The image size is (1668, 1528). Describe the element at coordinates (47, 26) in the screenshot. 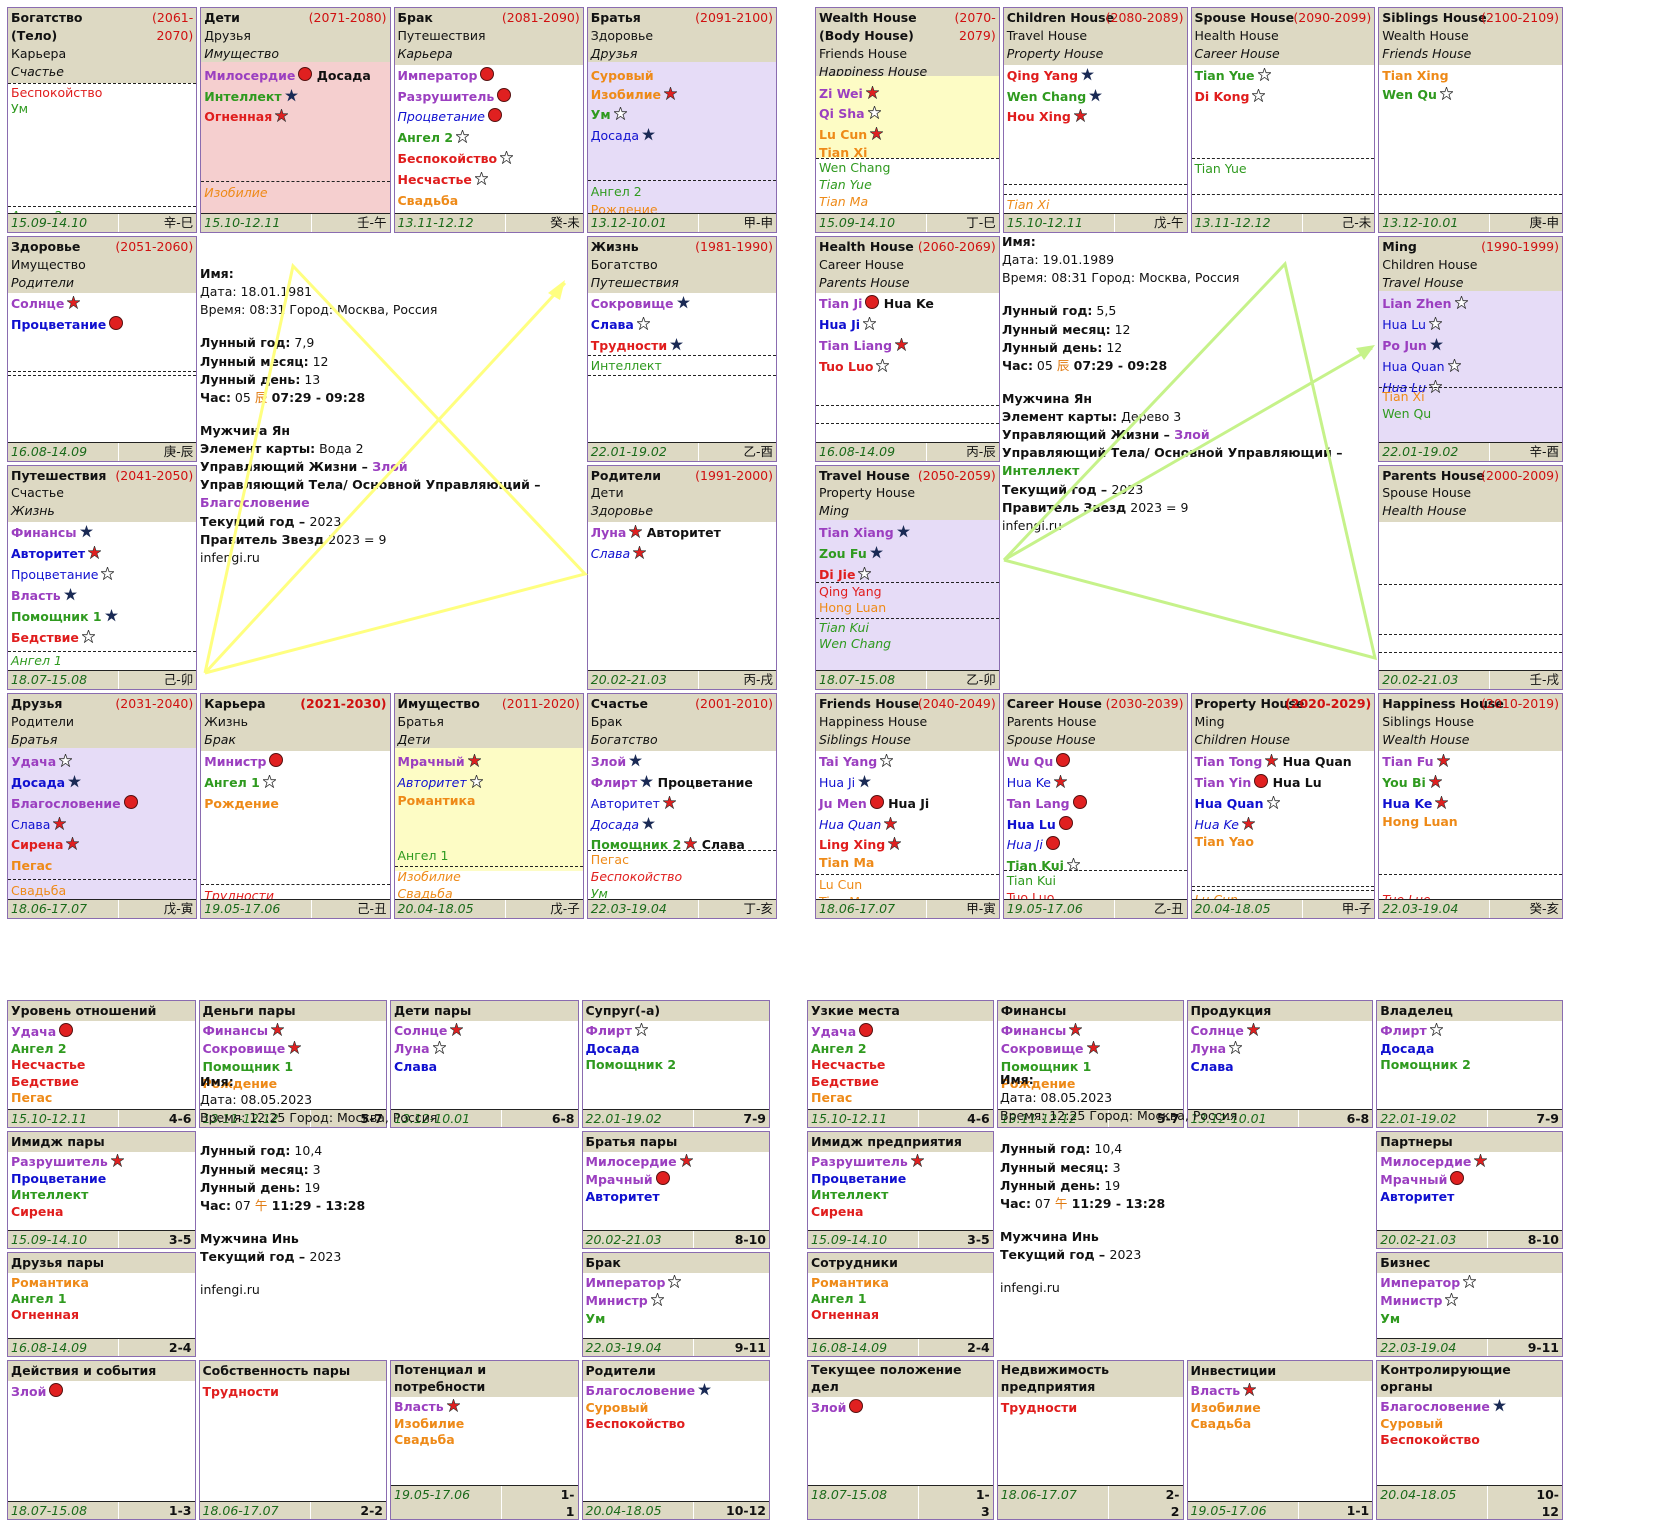

I see `palace-name: Богатство (Тело)` at that location.